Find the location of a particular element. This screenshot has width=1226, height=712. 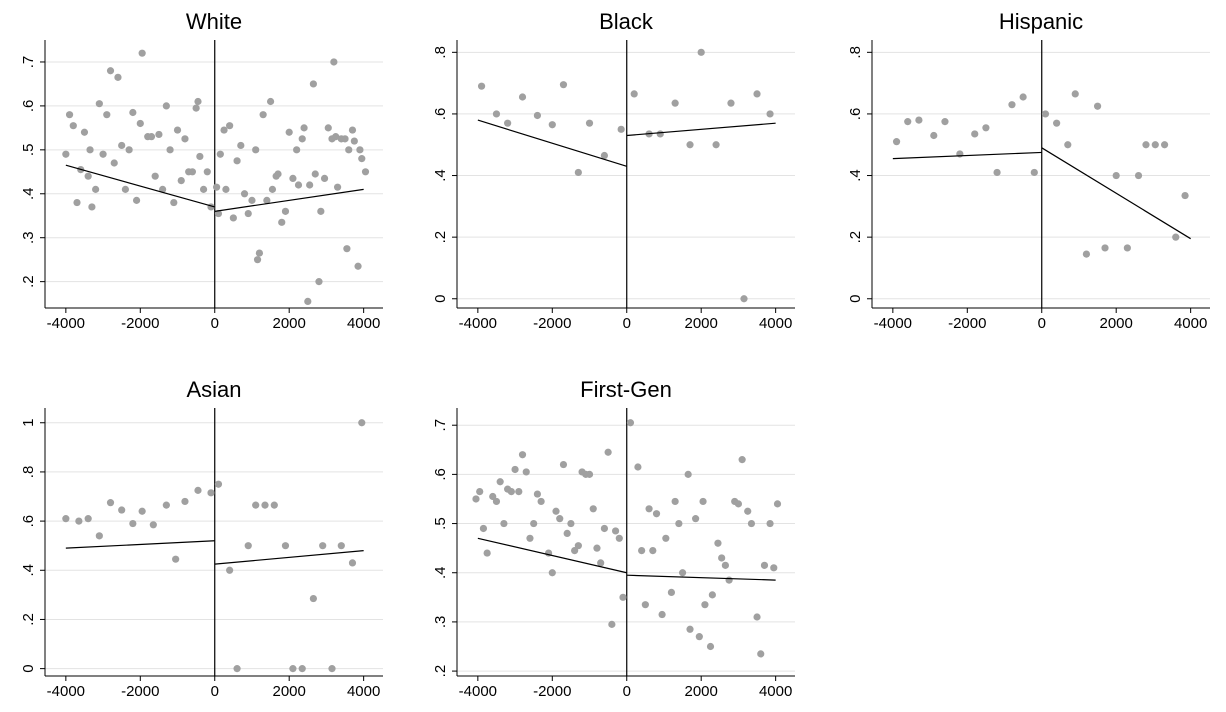

panel-title: White is located at coordinates (214, 21).